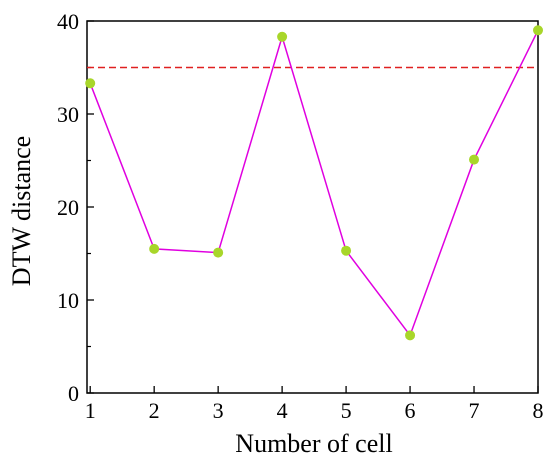 The height and width of the screenshot is (464, 550). Describe the element at coordinates (474, 410) in the screenshot. I see `x-tick-label: 7` at that location.